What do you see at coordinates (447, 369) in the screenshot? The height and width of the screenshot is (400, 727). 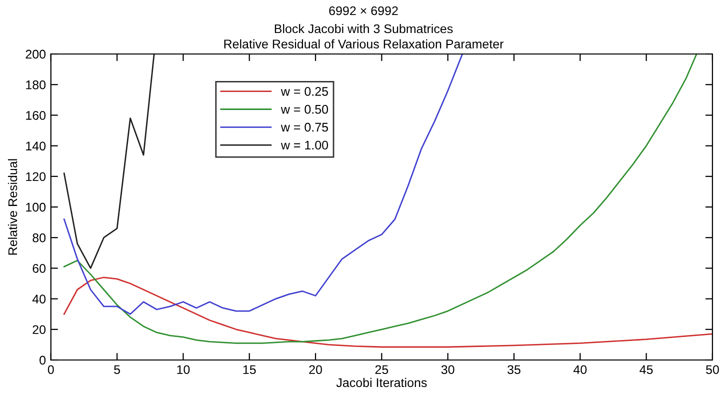 I see `x-tick-label: 30` at bounding box center [447, 369].